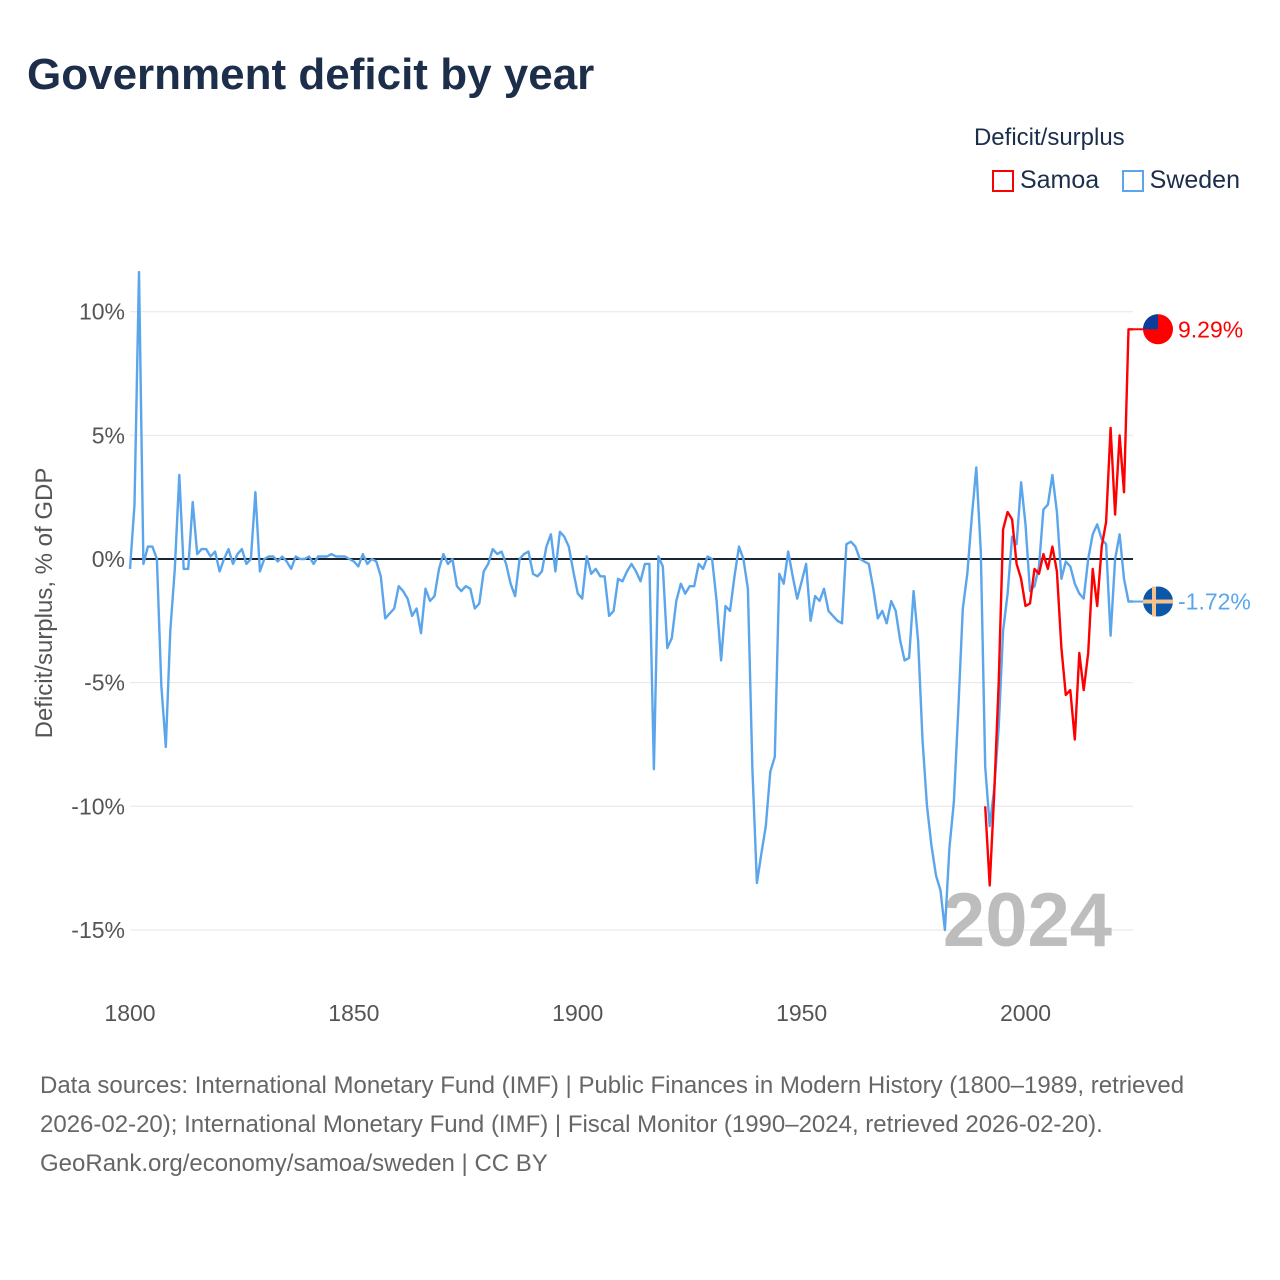  What do you see at coordinates (1002, 180) in the screenshot?
I see `legend-swatch-samoa` at bounding box center [1002, 180].